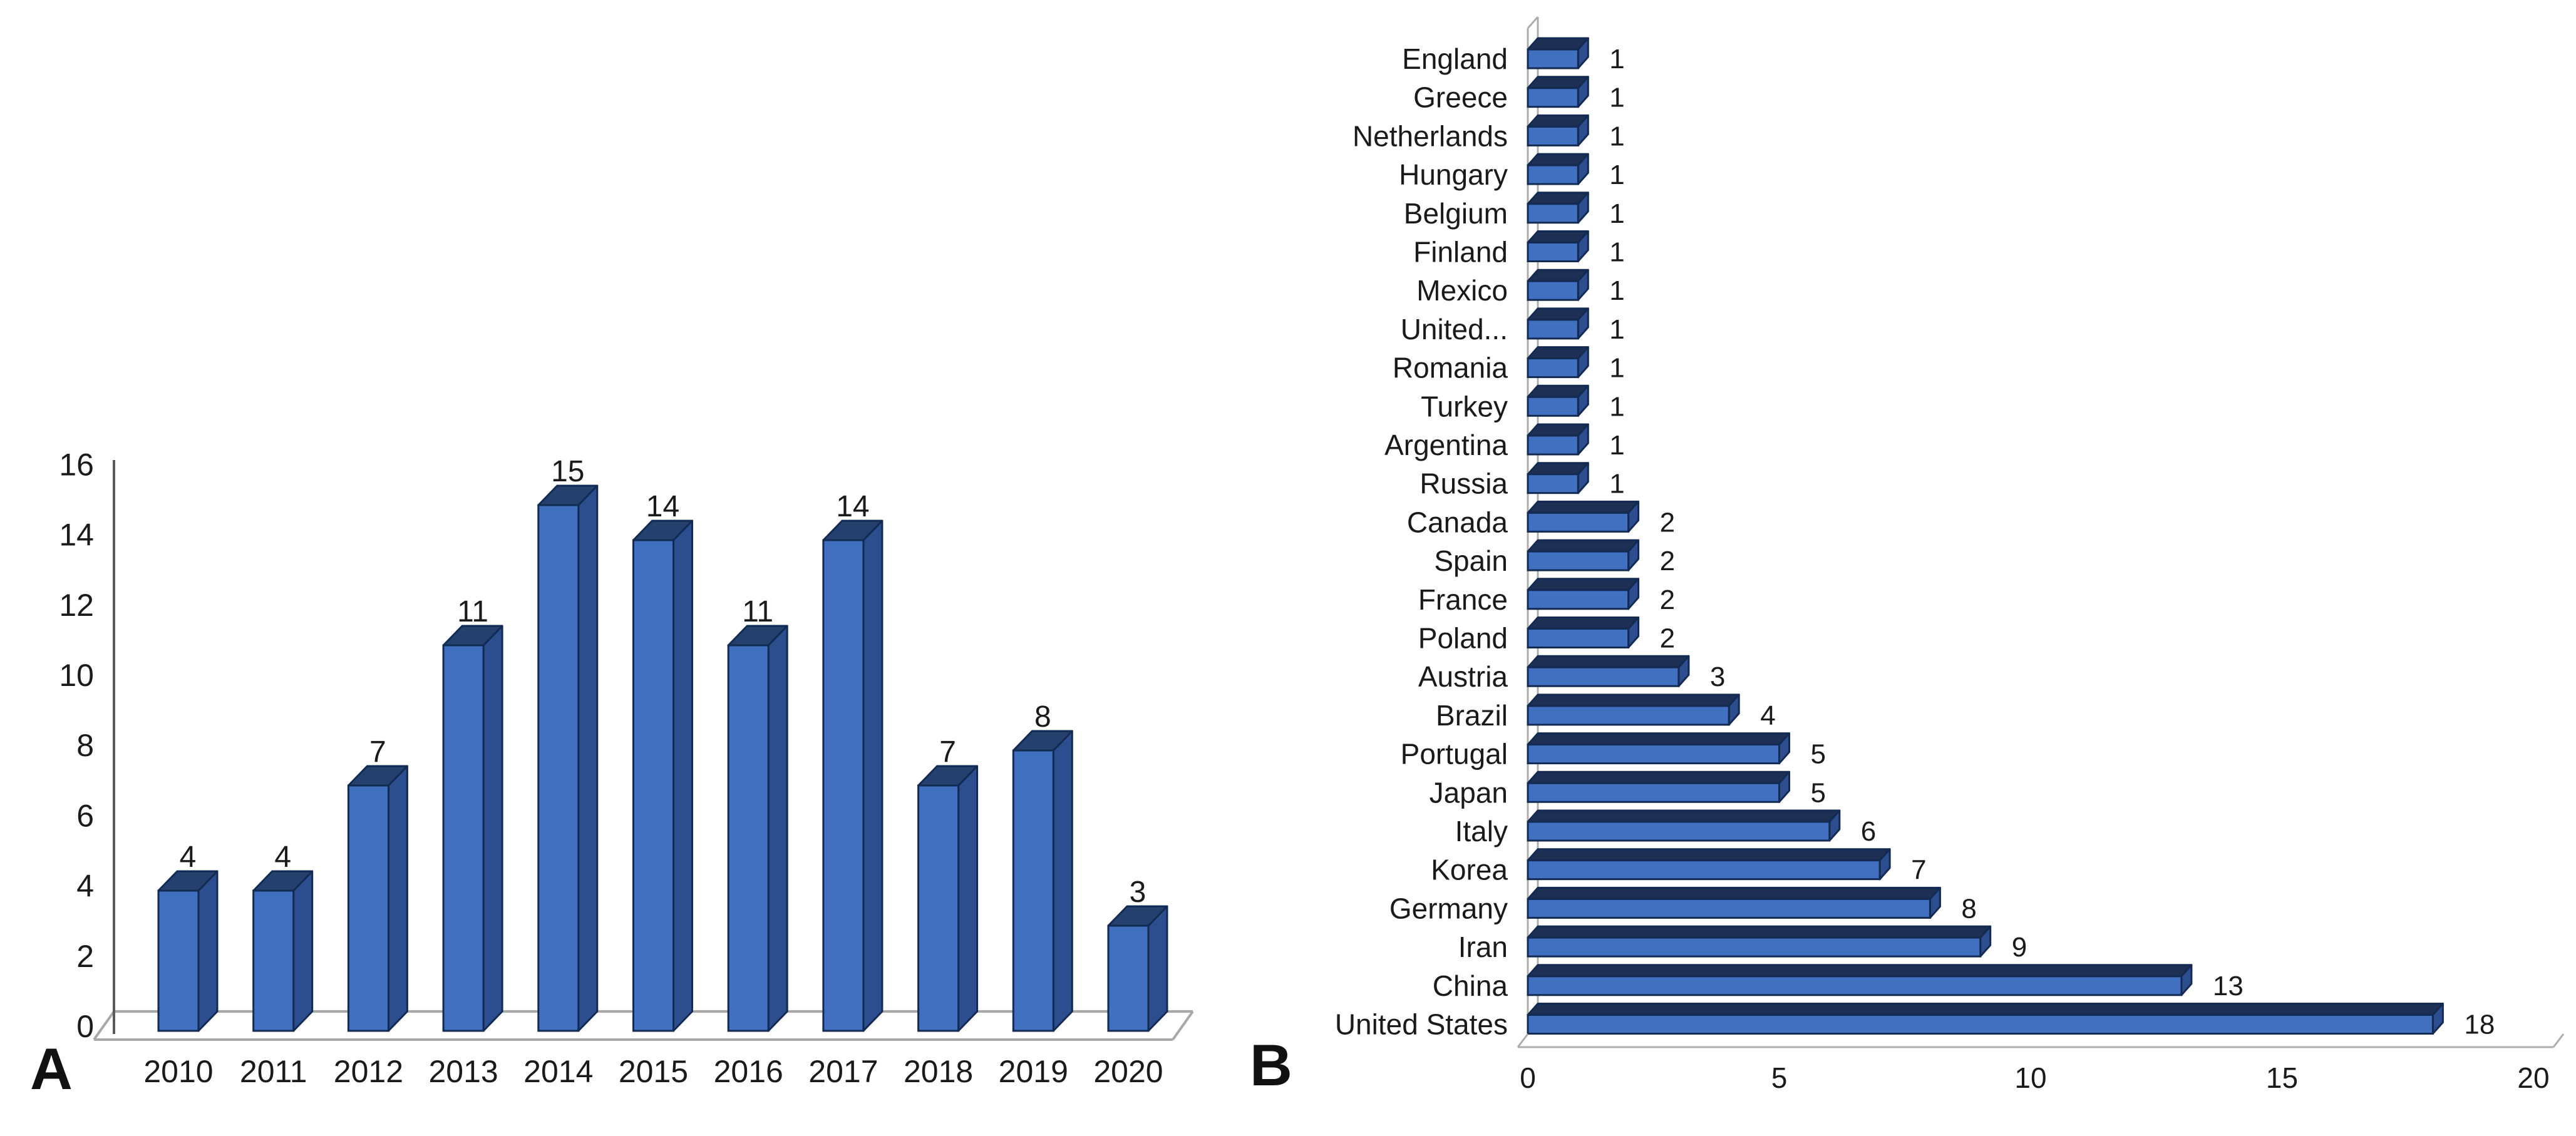 The height and width of the screenshot is (1136, 2576). I want to click on country-label-korea: Korea, so click(1469, 870).